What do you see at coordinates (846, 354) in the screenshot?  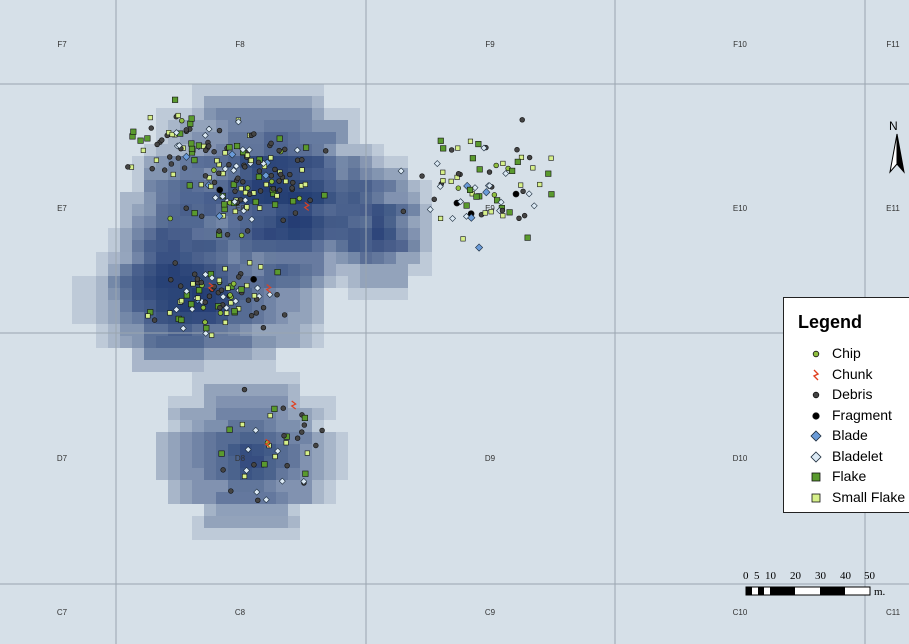 I see `legend-item-chip: Chip` at bounding box center [846, 354].